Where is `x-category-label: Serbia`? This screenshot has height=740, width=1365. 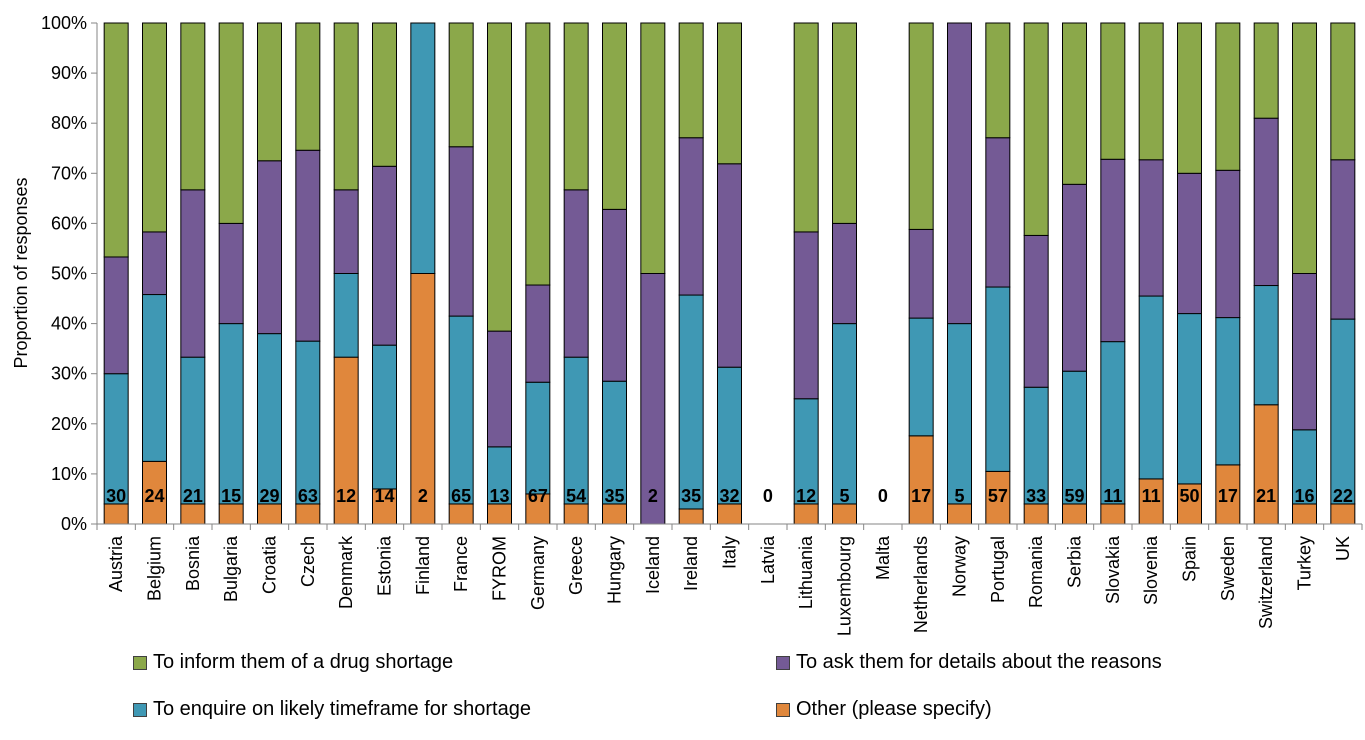 x-category-label: Serbia is located at coordinates (1075, 561).